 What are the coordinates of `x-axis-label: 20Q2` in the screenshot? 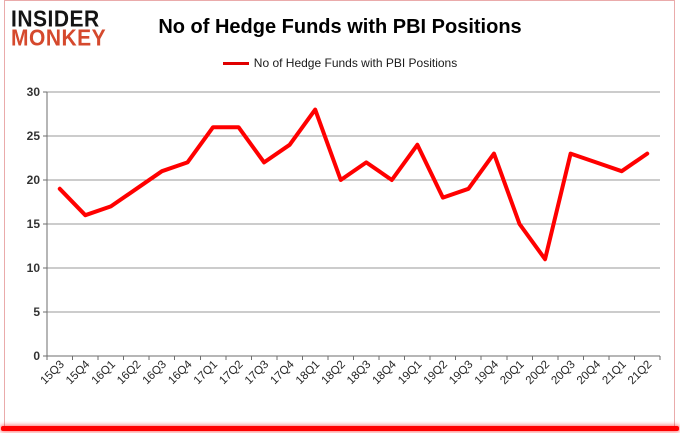 It's located at (538, 373).